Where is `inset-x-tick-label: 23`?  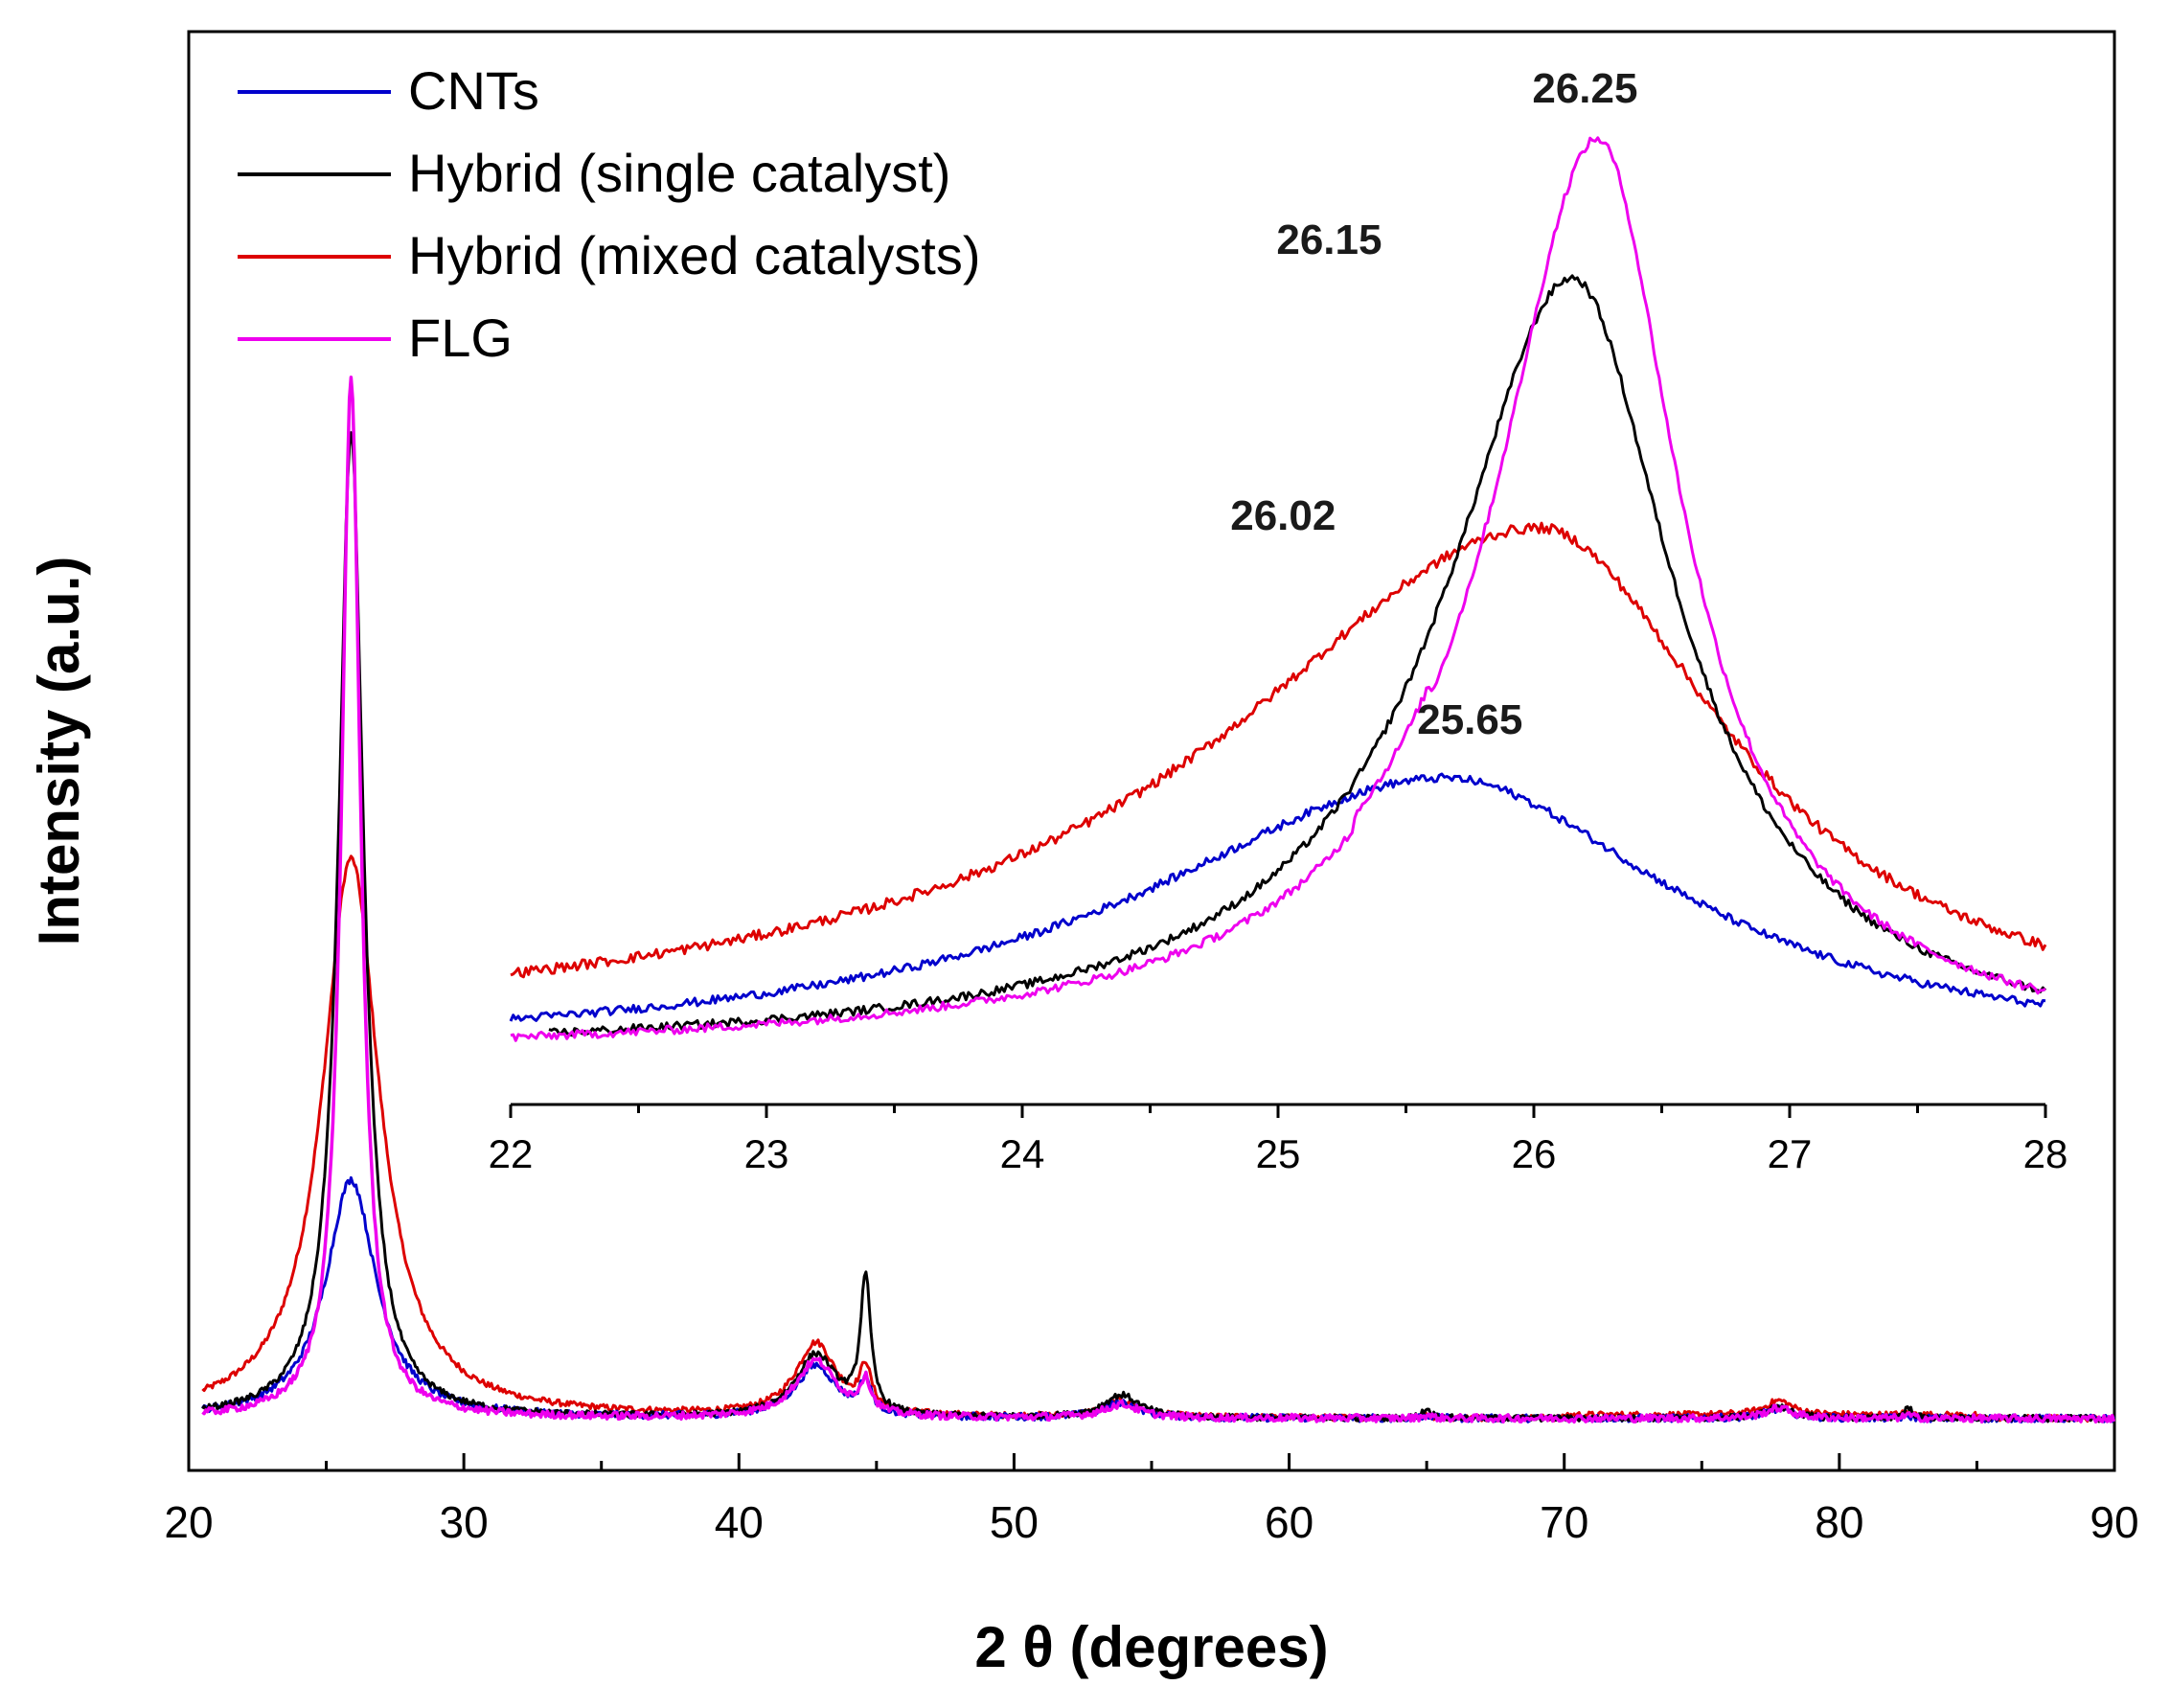
inset-x-tick-label: 23 is located at coordinates (767, 1153).